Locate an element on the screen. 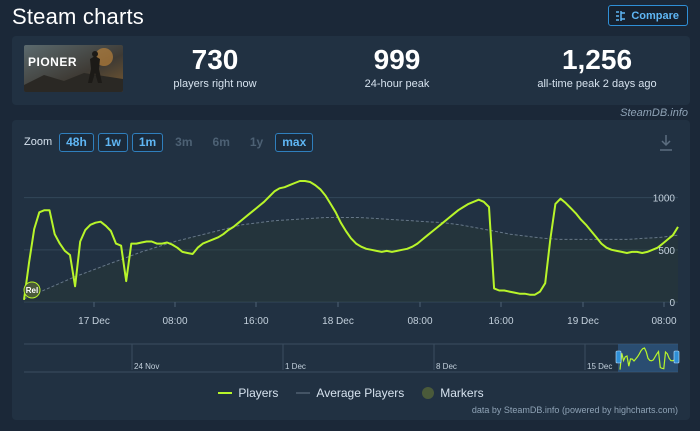 The width and height of the screenshot is (700, 431). y-tick-label: 500 is located at coordinates (666, 251).